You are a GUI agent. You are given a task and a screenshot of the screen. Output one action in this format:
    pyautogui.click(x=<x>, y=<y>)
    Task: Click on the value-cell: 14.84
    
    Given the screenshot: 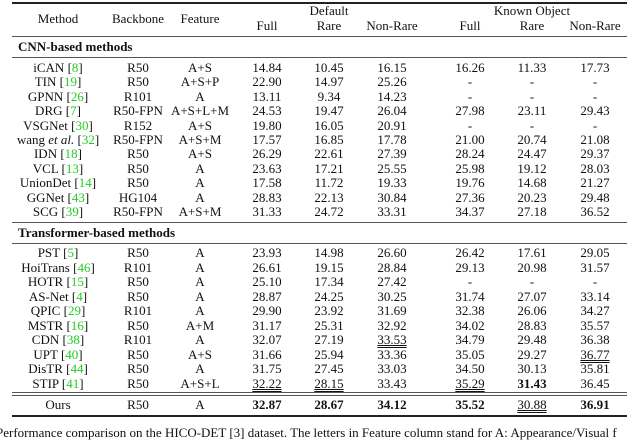 What is the action you would take?
    pyautogui.click(x=267, y=67)
    